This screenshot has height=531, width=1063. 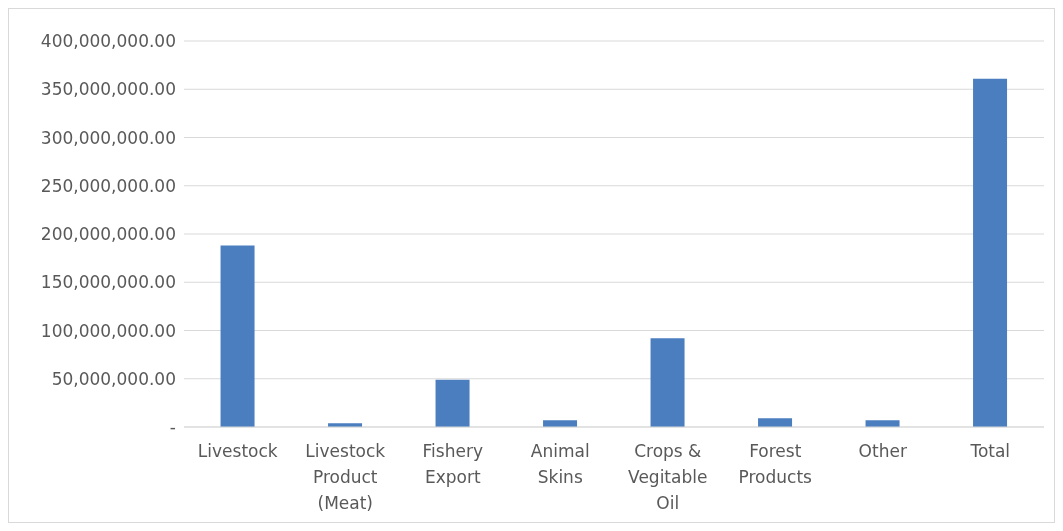 I want to click on x-tick-label: Crops & Vegitable Oil, so click(x=668, y=477).